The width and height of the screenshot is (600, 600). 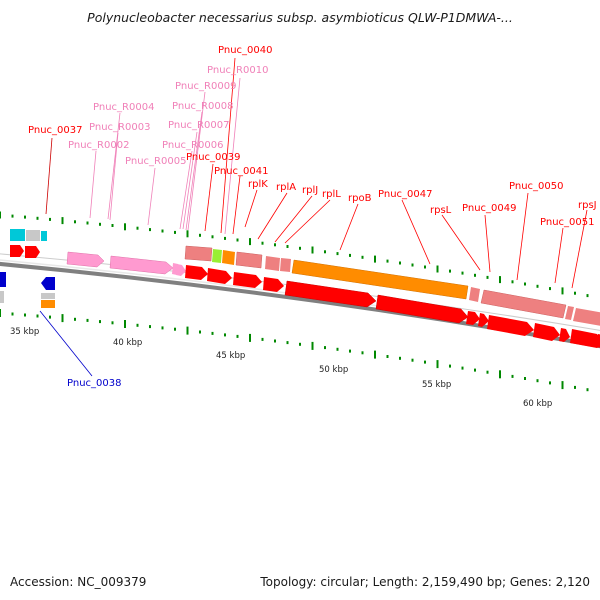 What do you see at coordinates (294, 350) in the screenshot?
I see `inner-ticks` at bounding box center [294, 350].